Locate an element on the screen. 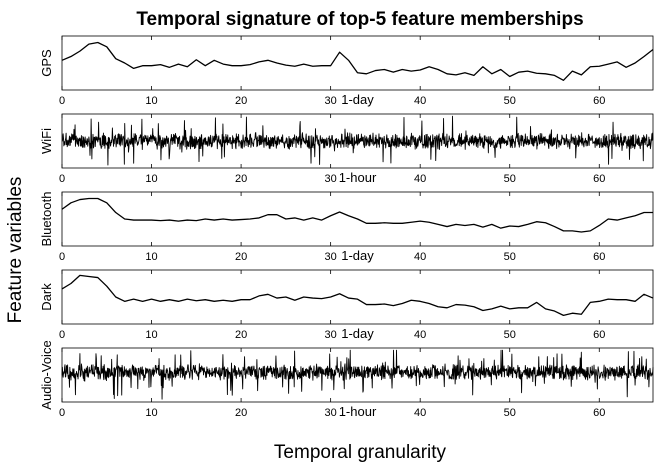 This screenshot has width=654, height=464. x-tick-label-wifi-40: 40 is located at coordinates (420, 179).